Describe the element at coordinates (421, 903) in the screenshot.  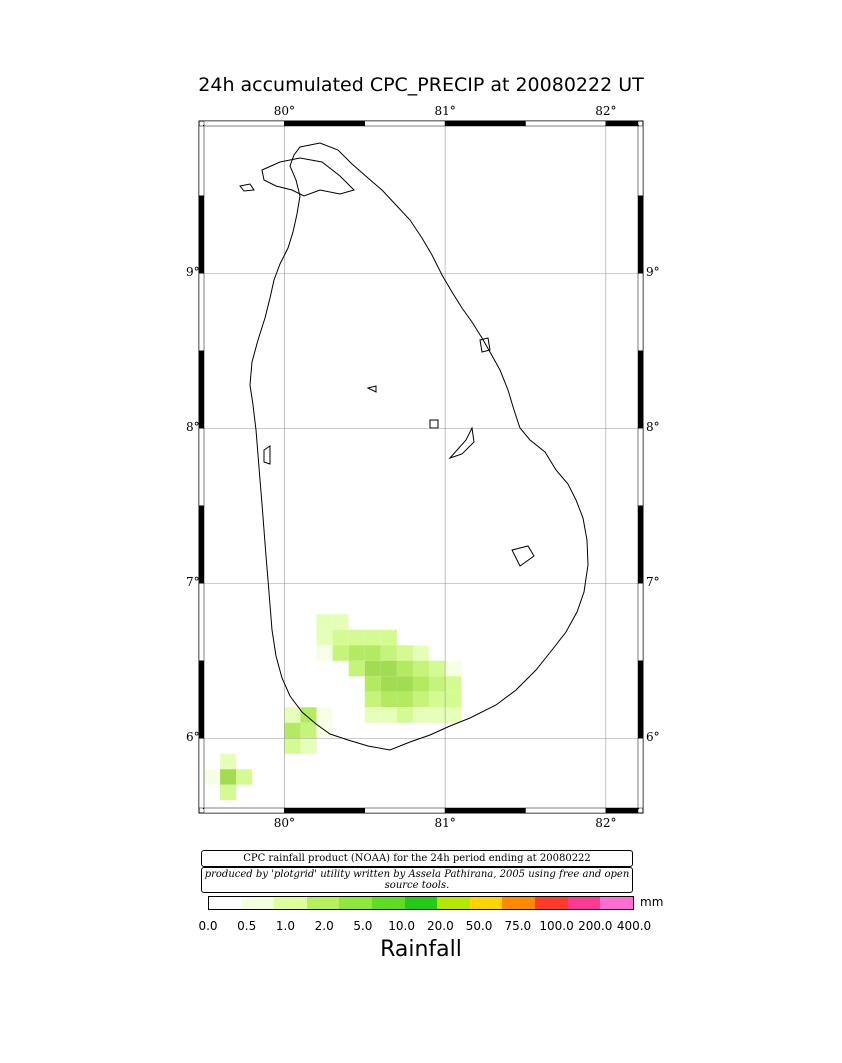
I see `colorbar` at that location.